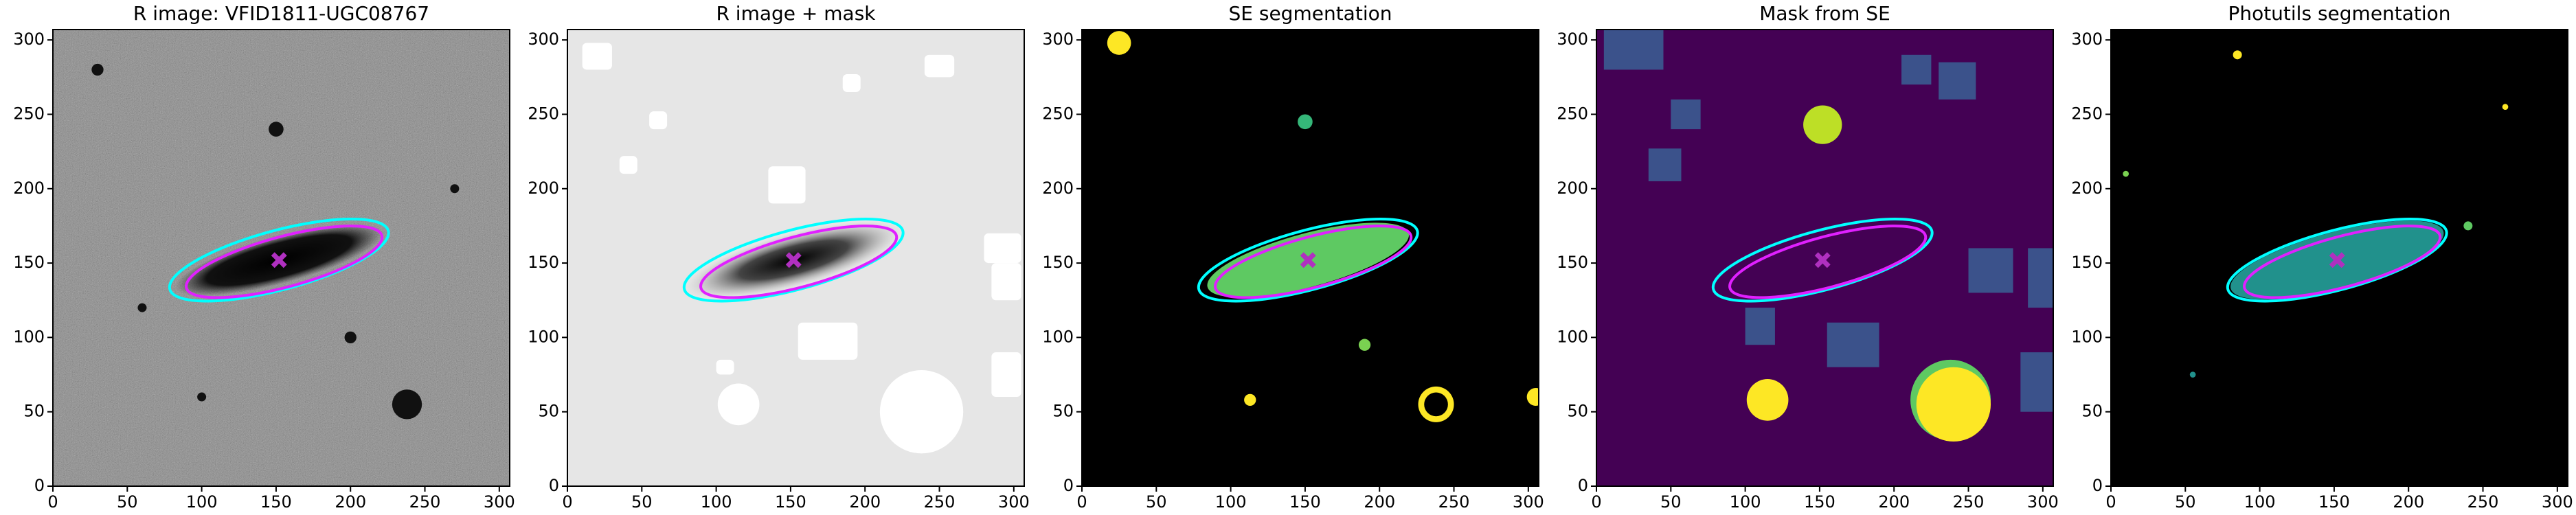  What do you see at coordinates (281, 13) in the screenshot?
I see `panel-title: R image: VFID1811-UGC08767` at bounding box center [281, 13].